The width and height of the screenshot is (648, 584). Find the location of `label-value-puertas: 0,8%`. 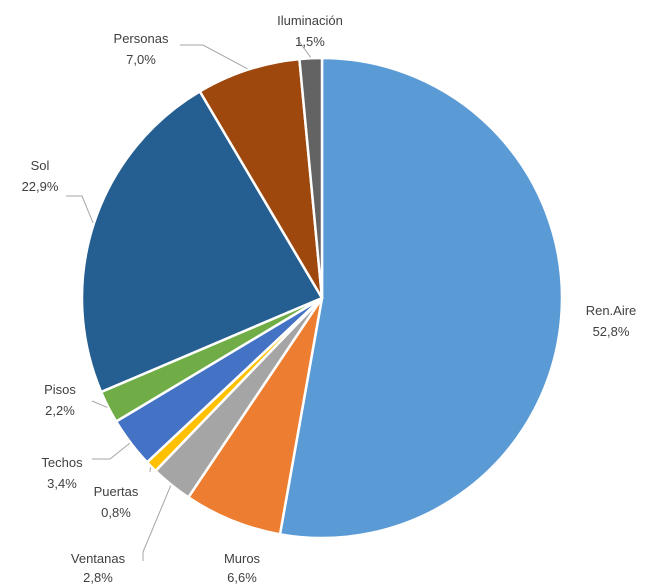

label-value-puertas: 0,8% is located at coordinates (116, 512).